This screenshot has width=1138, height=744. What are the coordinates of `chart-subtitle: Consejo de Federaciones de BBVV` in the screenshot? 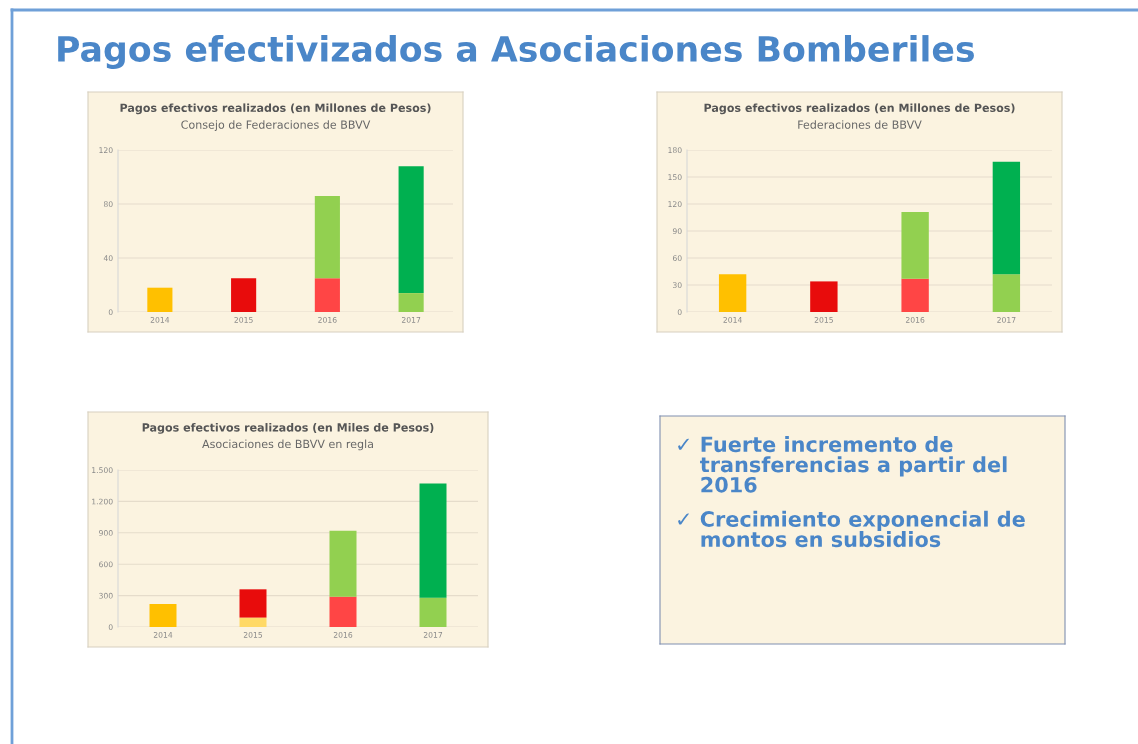 It's located at (276, 125).